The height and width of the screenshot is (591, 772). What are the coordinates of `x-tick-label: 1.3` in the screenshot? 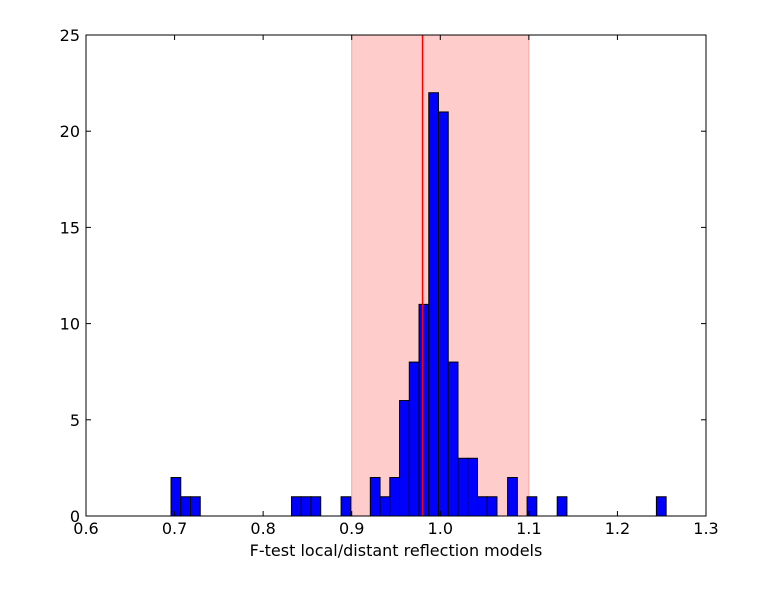 It's located at (705, 528).